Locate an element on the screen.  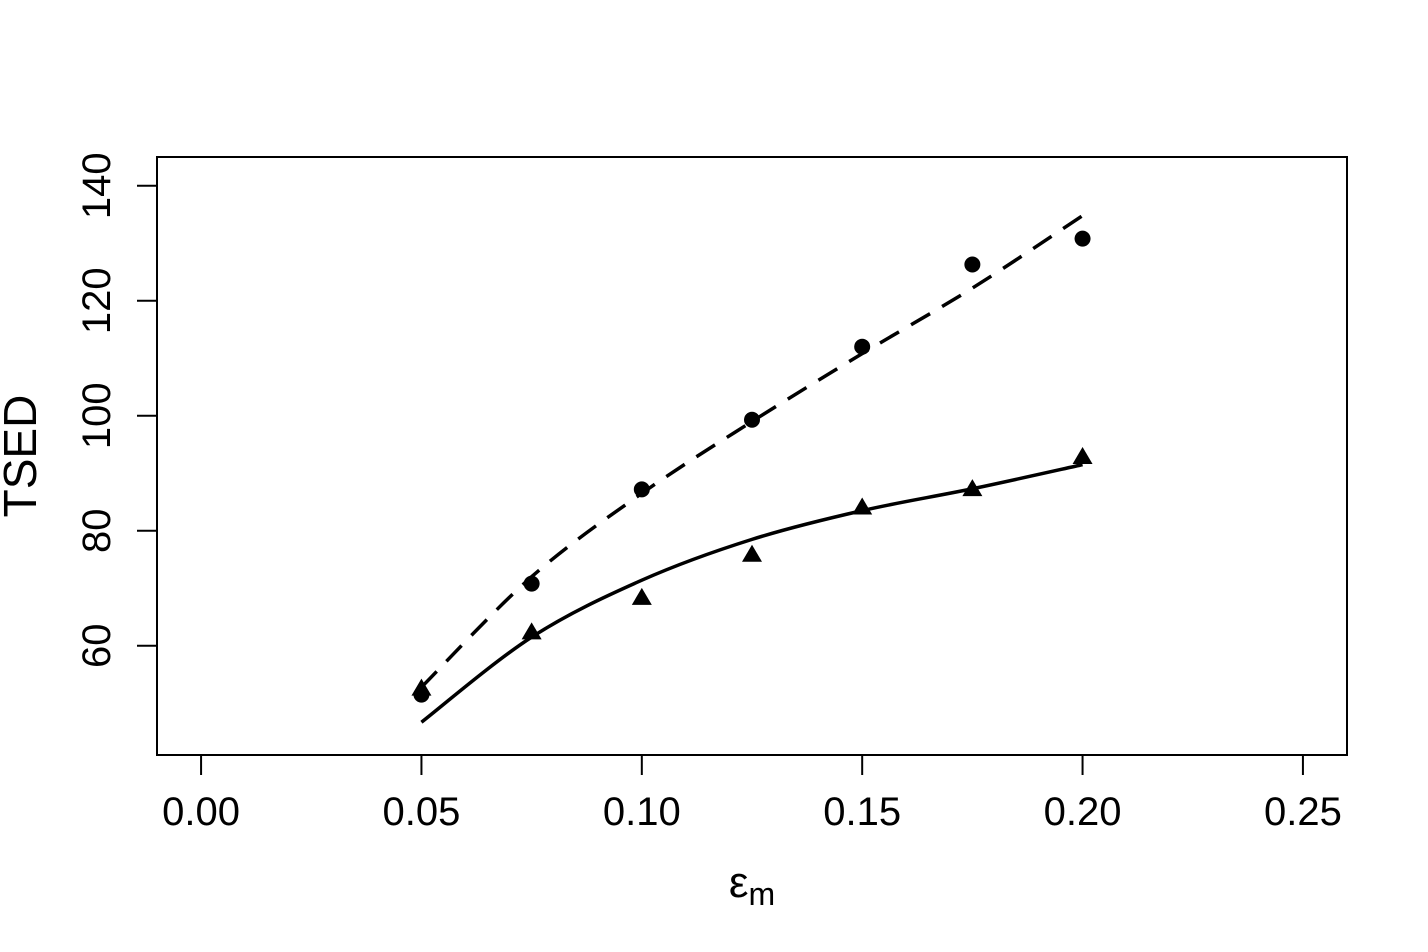
x-axis: 0.00 0.05 0.10 0.15 0.20 0.25 is located at coordinates (752, 794).